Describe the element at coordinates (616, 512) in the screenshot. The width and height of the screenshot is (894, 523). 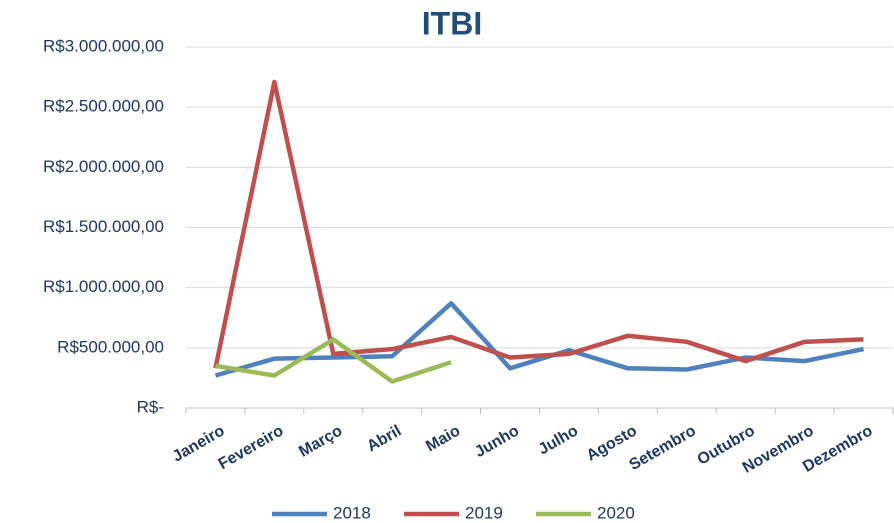
I see `legend-label: 2020` at that location.